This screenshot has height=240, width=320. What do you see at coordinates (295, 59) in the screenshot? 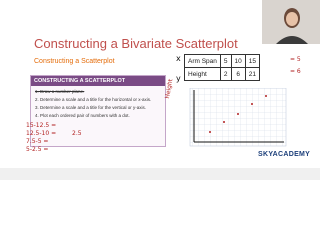
I see `result: = 5` at bounding box center [295, 59].